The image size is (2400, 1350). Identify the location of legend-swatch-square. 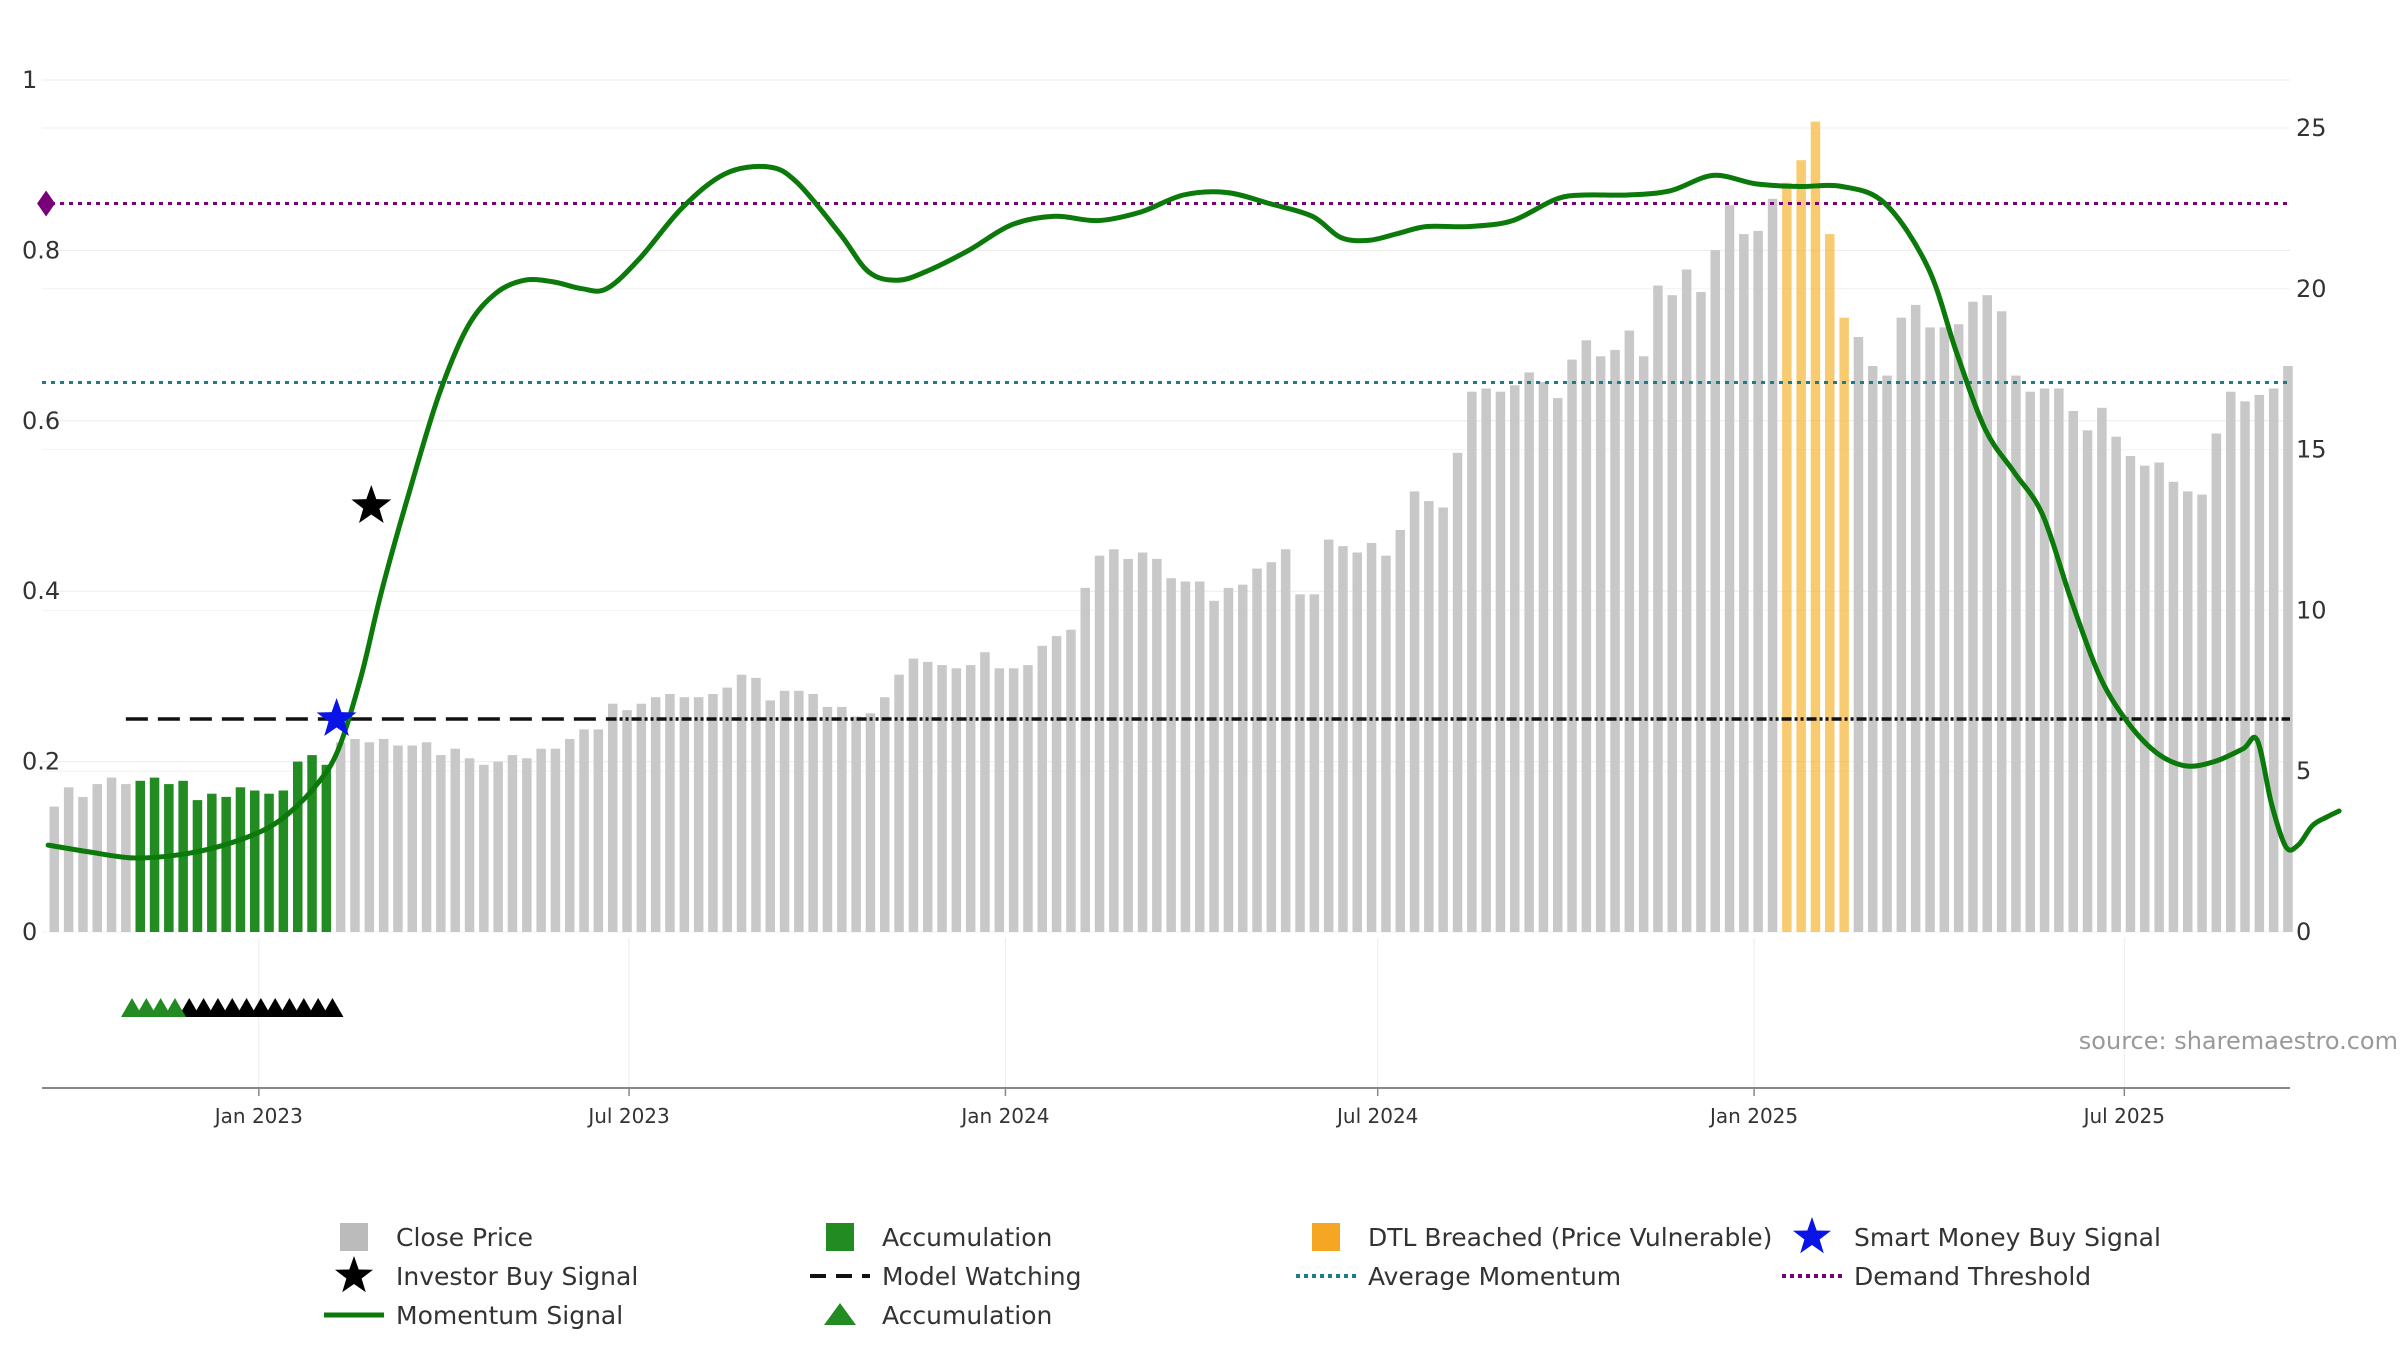
(840, 1237).